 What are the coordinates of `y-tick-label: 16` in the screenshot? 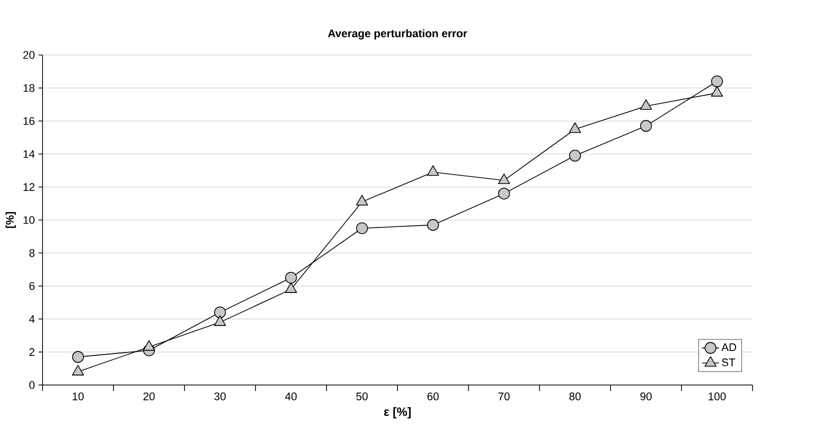 It's located at (29, 121).